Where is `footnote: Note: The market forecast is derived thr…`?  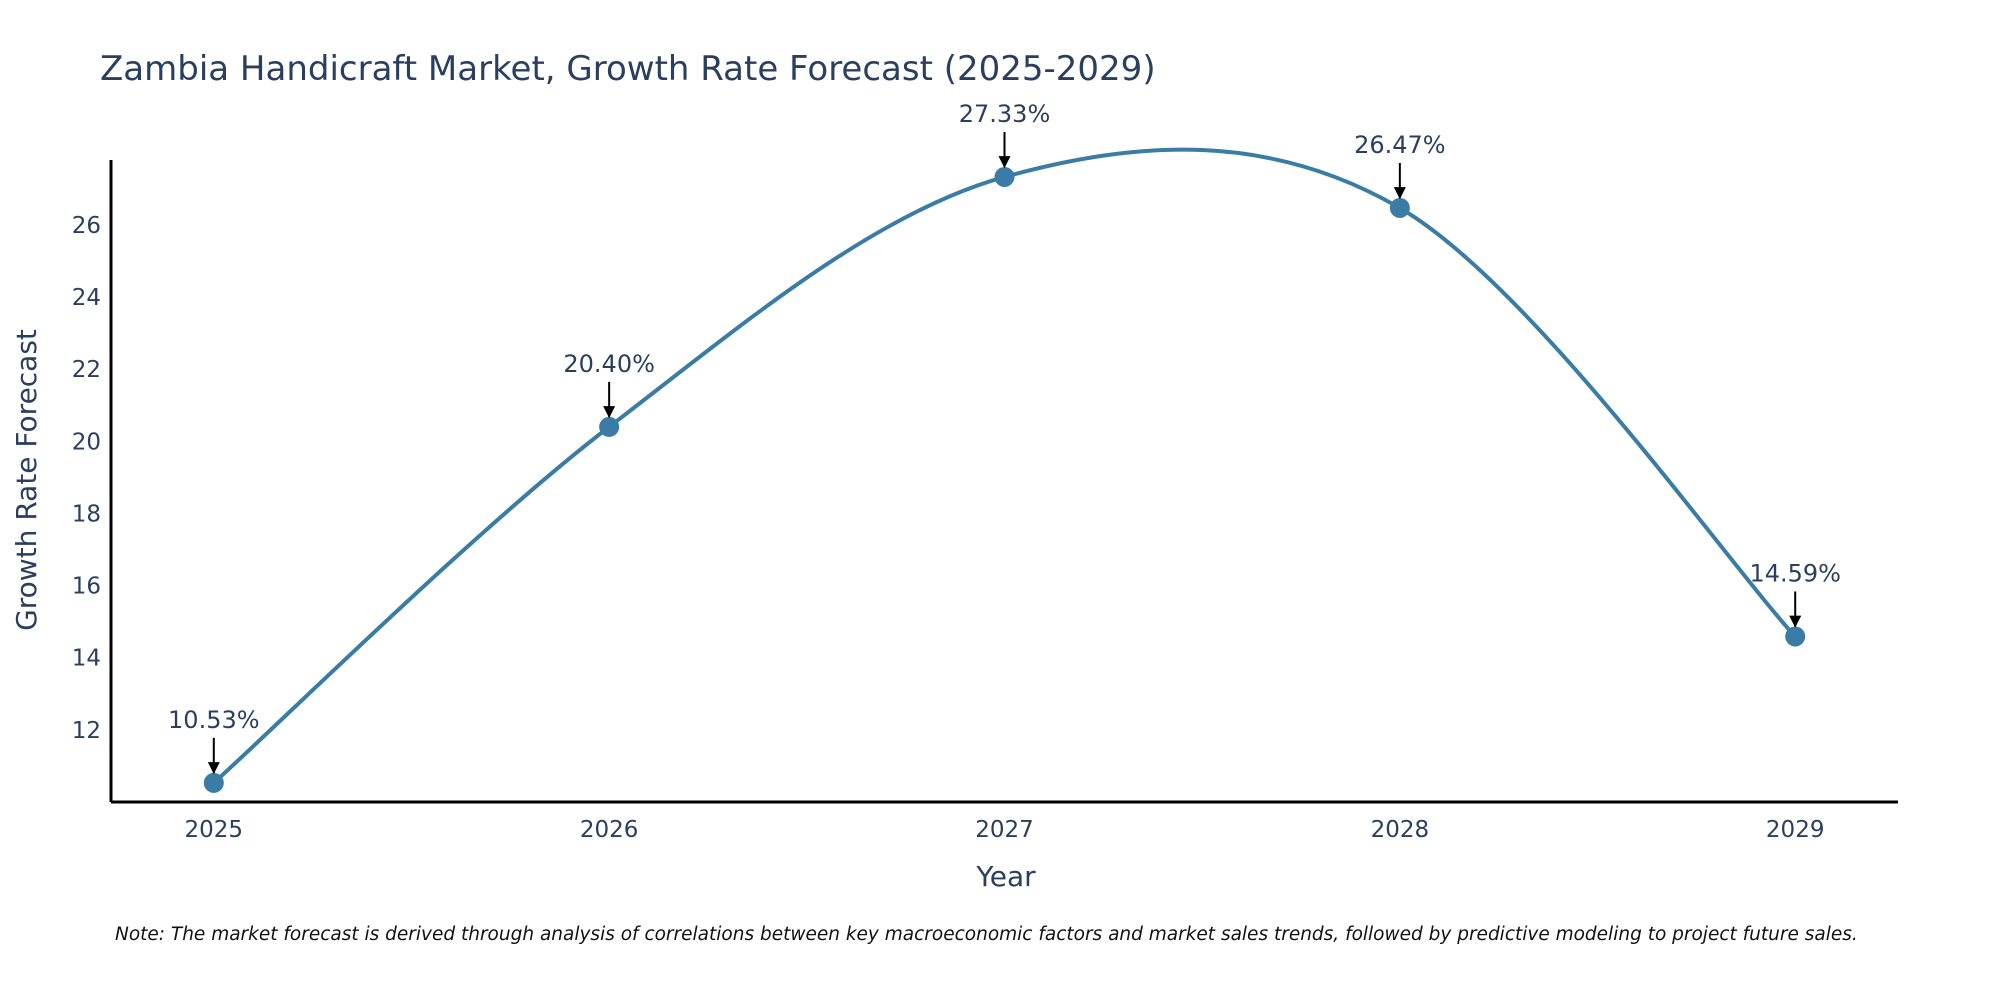
footnote: Note: The market forecast is derived thr… is located at coordinates (986, 934).